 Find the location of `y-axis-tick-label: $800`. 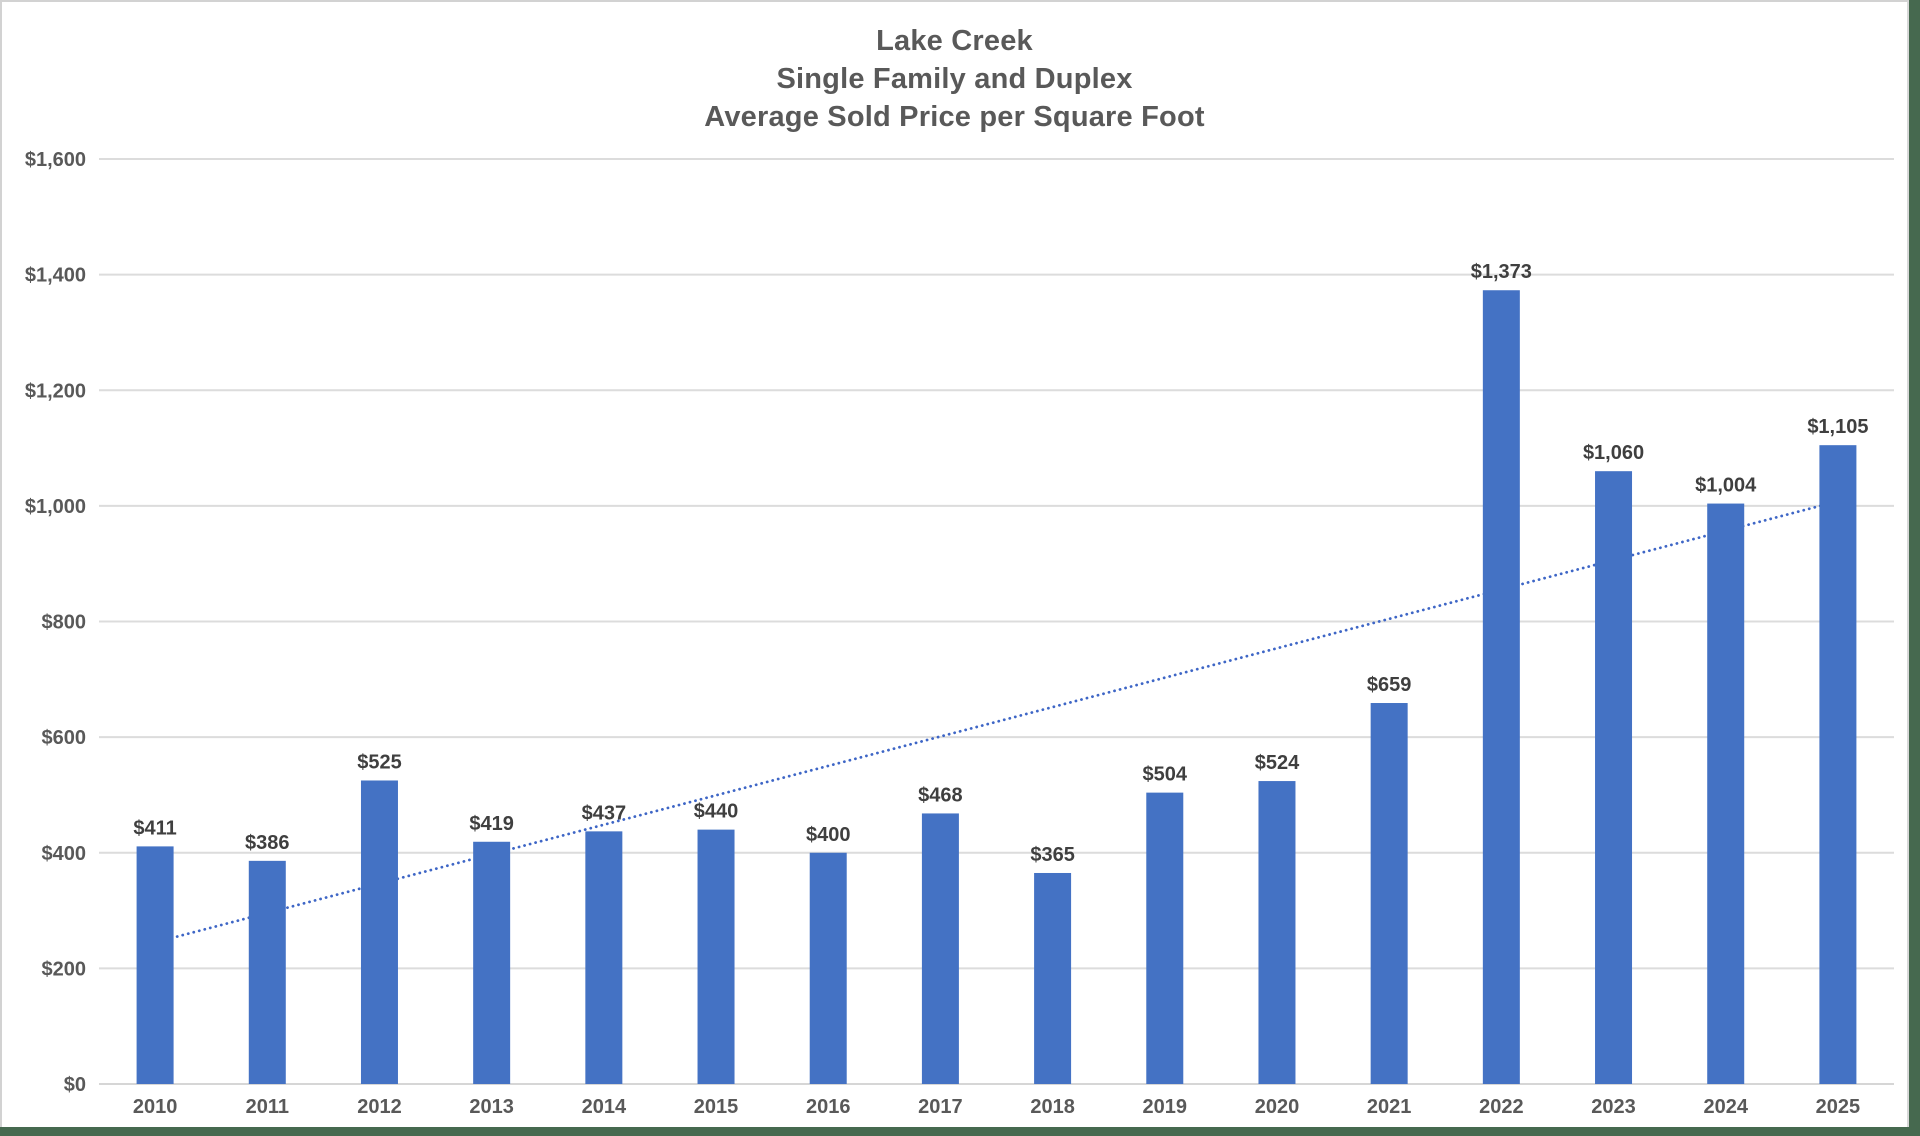

y-axis-tick-label: $800 is located at coordinates (64, 623).